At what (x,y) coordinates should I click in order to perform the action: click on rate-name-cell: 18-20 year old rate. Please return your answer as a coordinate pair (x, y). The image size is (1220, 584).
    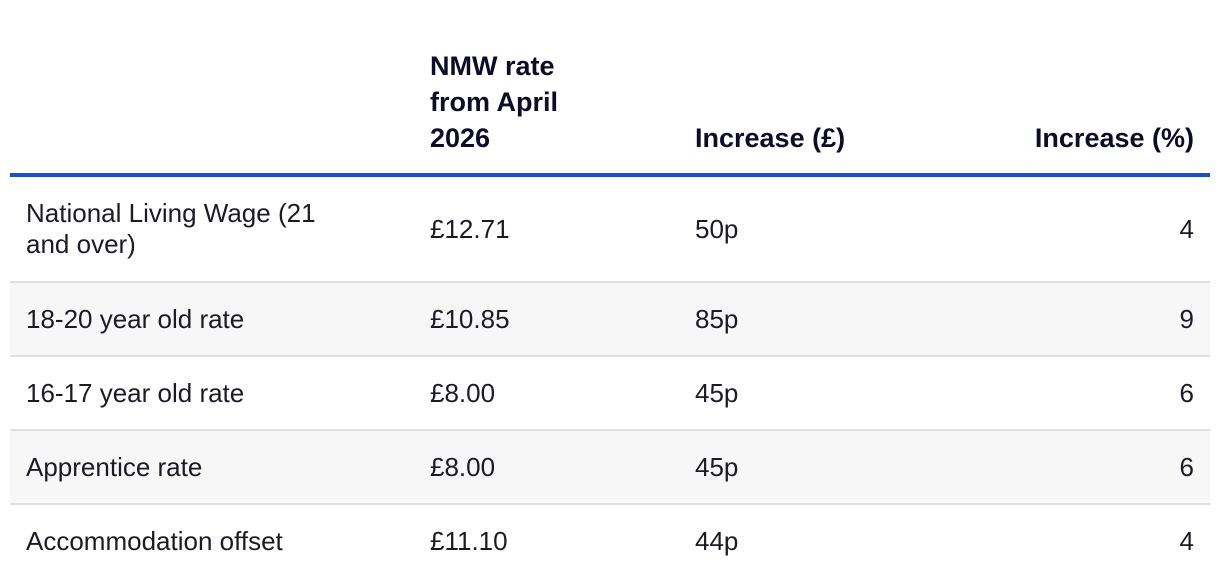
    Looking at the image, I should click on (212, 319).